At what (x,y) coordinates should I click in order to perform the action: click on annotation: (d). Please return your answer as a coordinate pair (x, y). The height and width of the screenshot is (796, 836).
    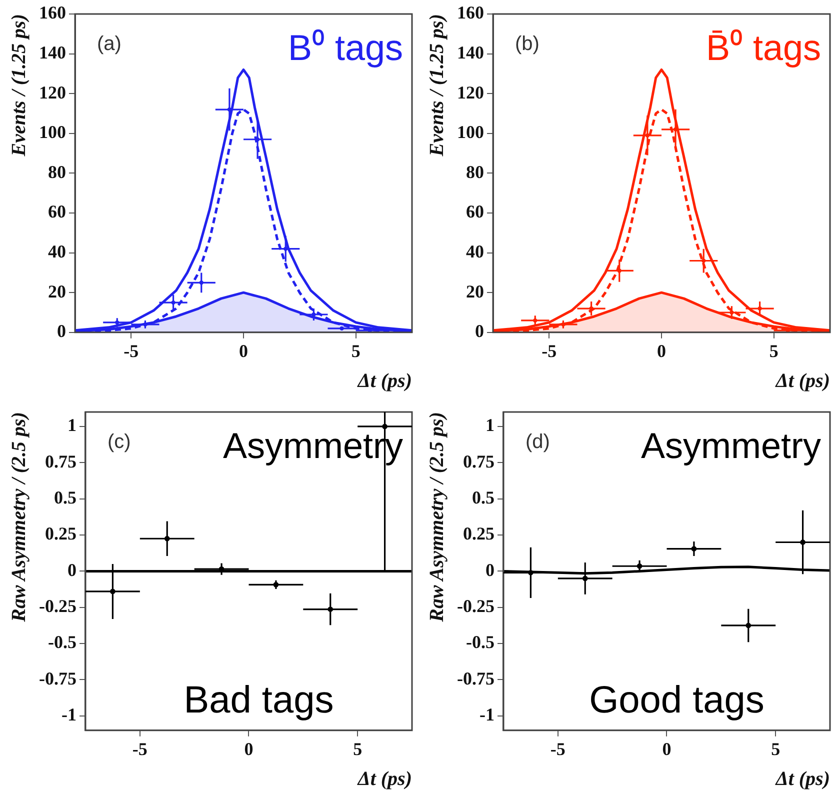
    Looking at the image, I should click on (537, 442).